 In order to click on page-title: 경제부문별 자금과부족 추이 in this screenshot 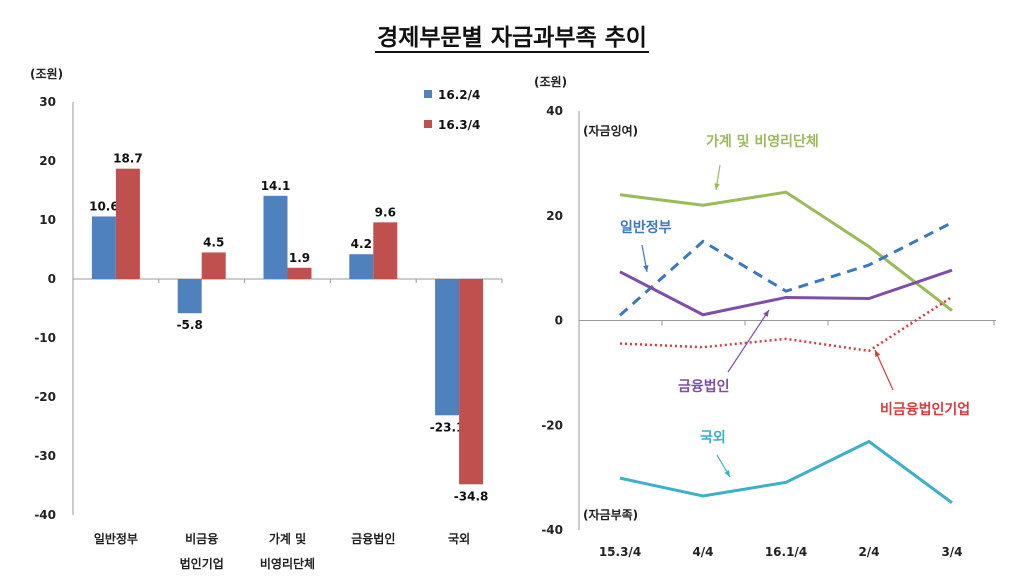, I will do `click(512, 35)`.